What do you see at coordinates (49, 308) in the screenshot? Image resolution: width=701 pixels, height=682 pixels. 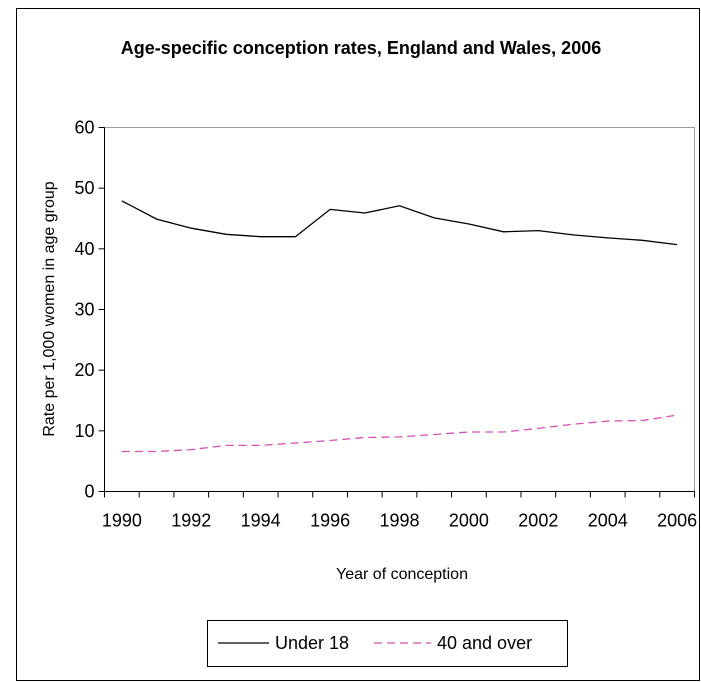 I see `y-axis-label: Rate per 1,000 women in age group` at bounding box center [49, 308].